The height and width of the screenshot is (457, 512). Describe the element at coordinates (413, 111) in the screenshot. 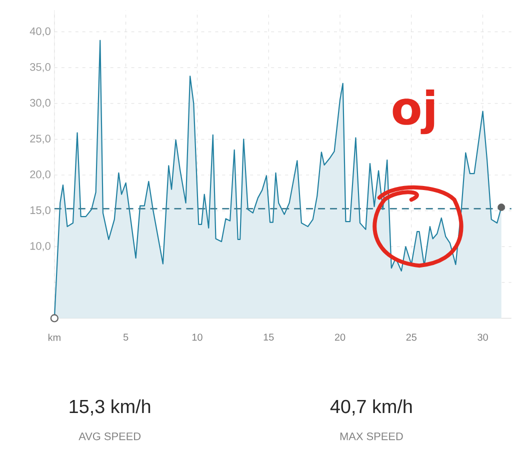

I see `annotation: oj` at that location.